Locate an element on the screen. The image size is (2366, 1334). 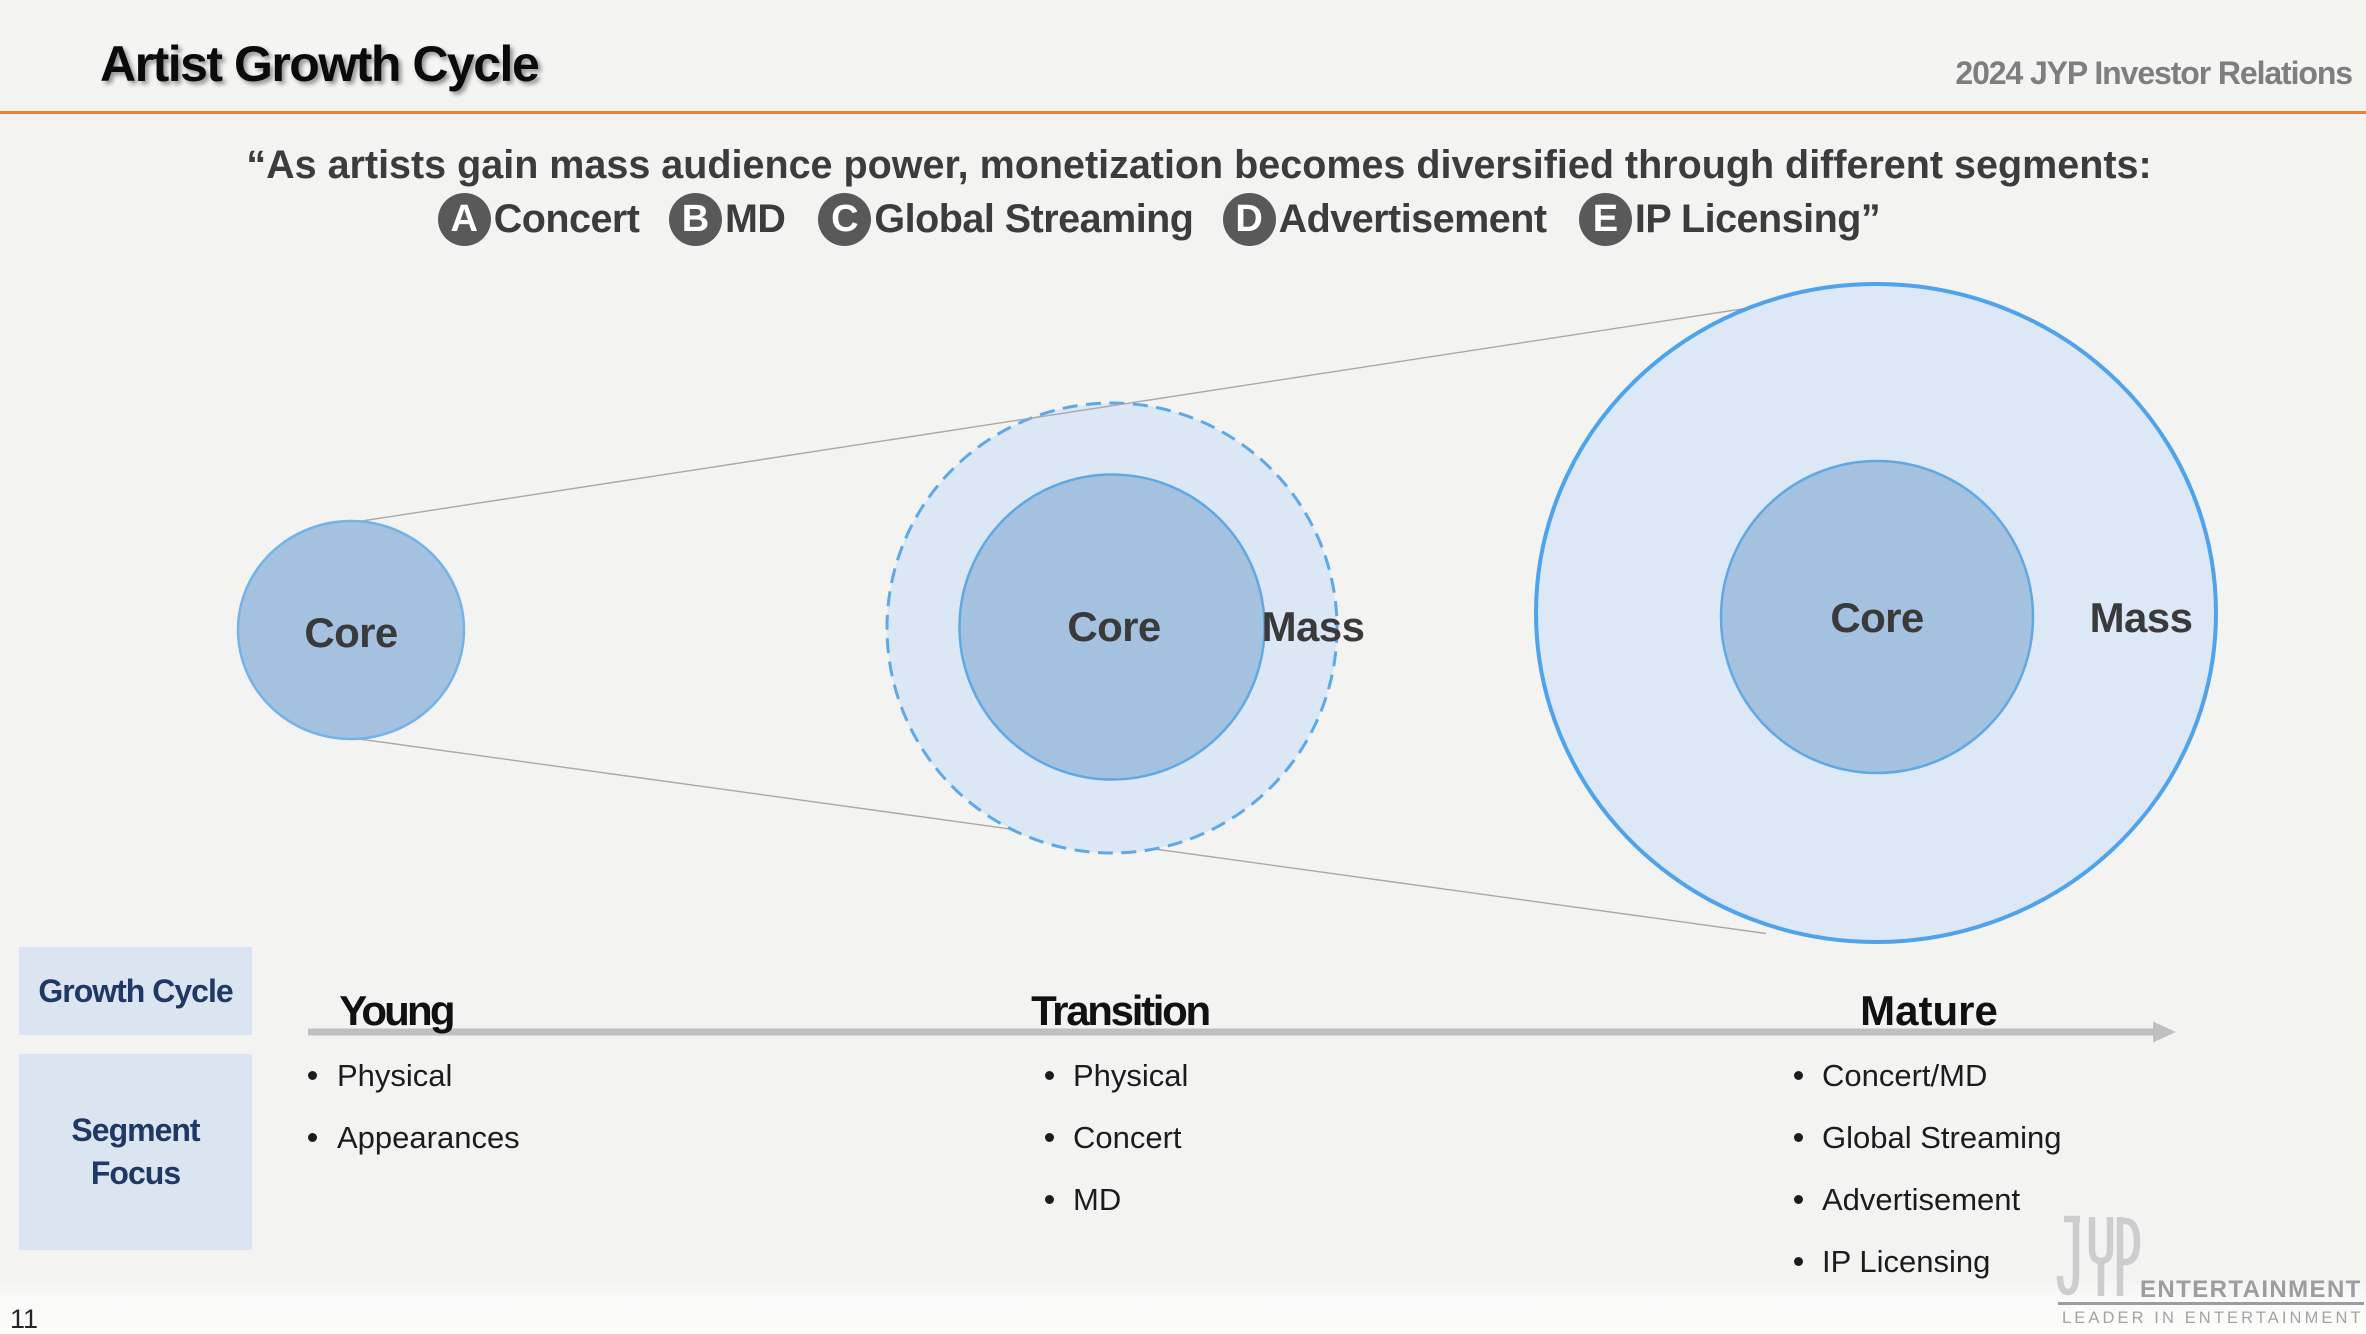
svg-text: LEADER IN ENTERTAINMENT is located at coordinates (2213, 1318).